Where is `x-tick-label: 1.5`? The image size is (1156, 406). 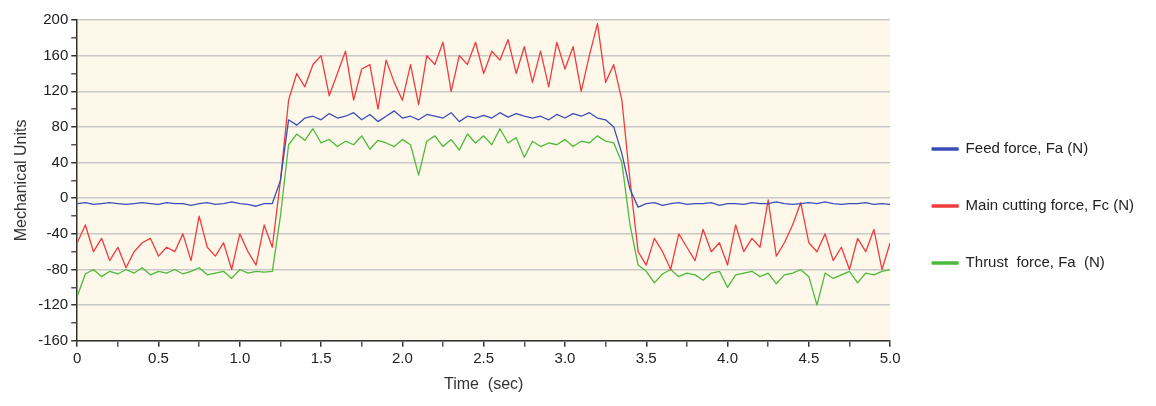 x-tick-label: 1.5 is located at coordinates (321, 357).